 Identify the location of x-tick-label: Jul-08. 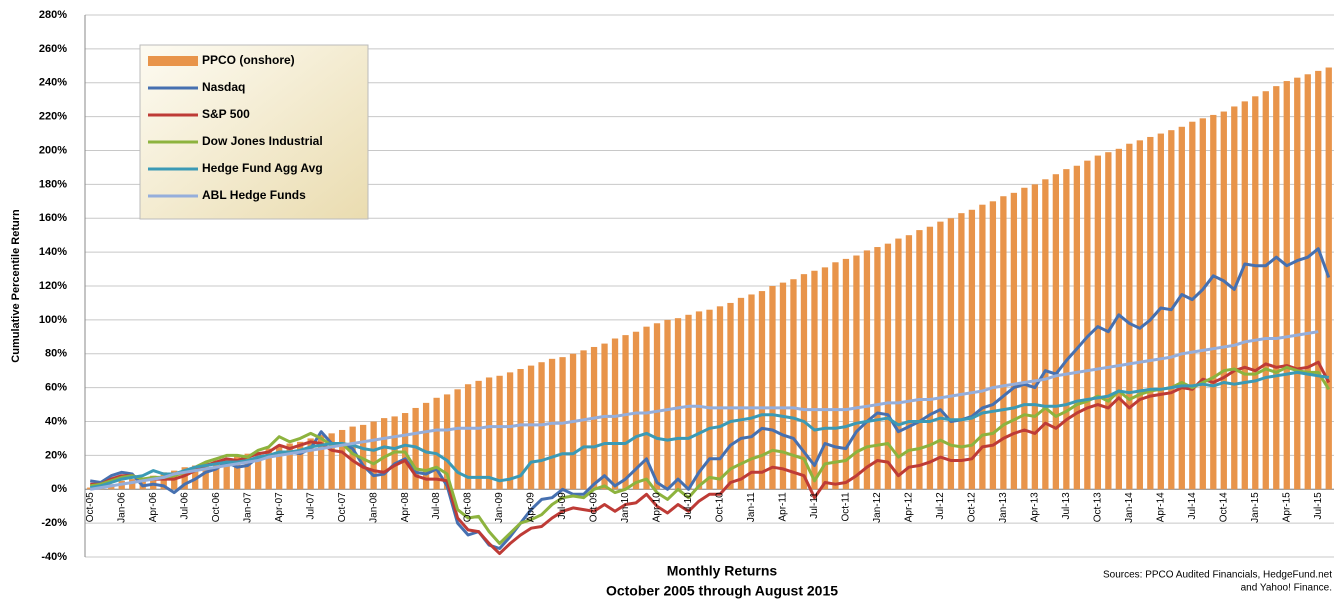
(436, 506).